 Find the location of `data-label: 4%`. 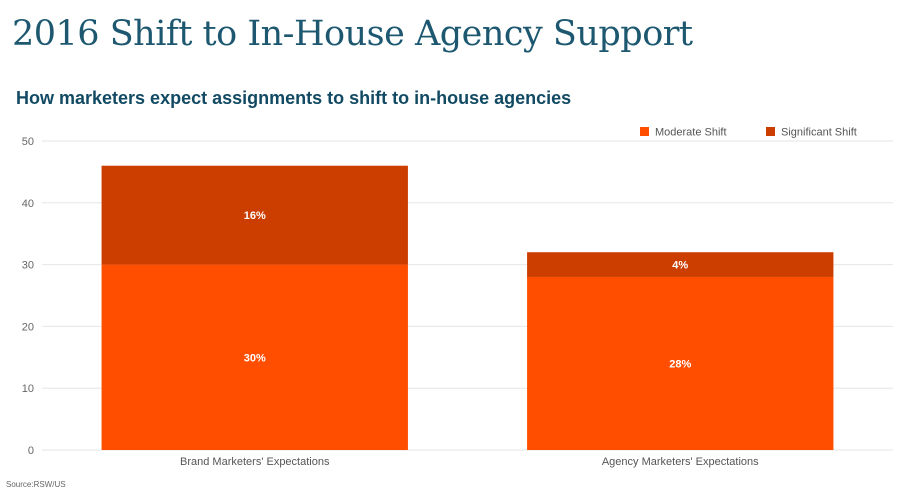

data-label: 4% is located at coordinates (680, 266).